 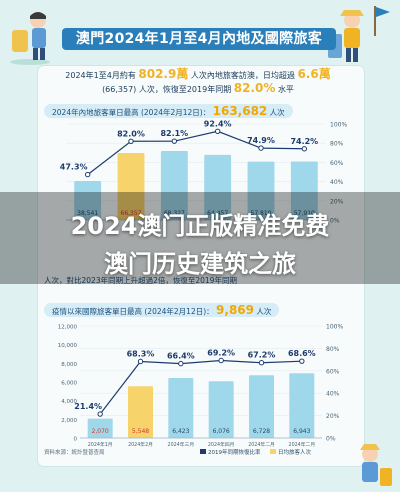 What do you see at coordinates (68, 346) in the screenshot?
I see `y-left-tick-label: 10,000` at bounding box center [68, 346].